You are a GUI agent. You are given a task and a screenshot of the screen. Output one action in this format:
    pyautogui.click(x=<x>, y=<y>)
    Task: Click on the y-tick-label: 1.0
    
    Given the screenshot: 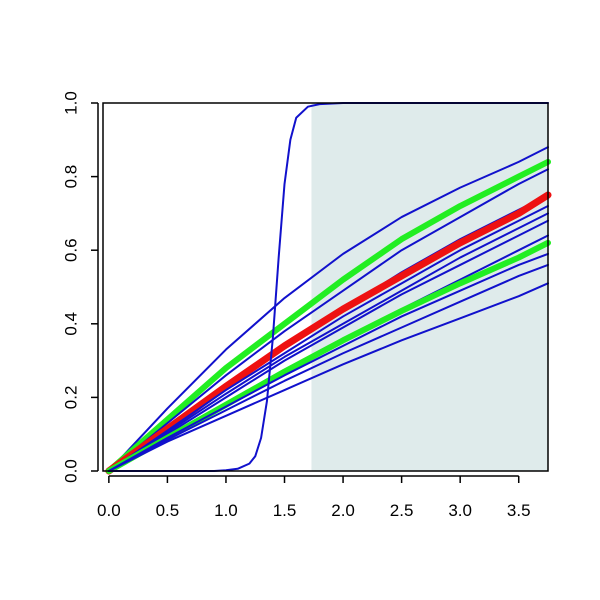 What is the action you would take?
    pyautogui.click(x=71, y=103)
    